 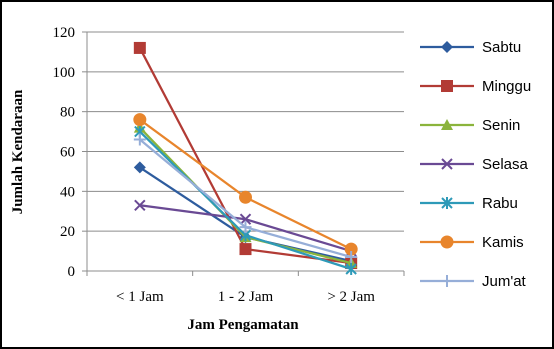 What do you see at coordinates (475, 86) in the screenshot?
I see `legend-entry: Minggu` at bounding box center [475, 86].